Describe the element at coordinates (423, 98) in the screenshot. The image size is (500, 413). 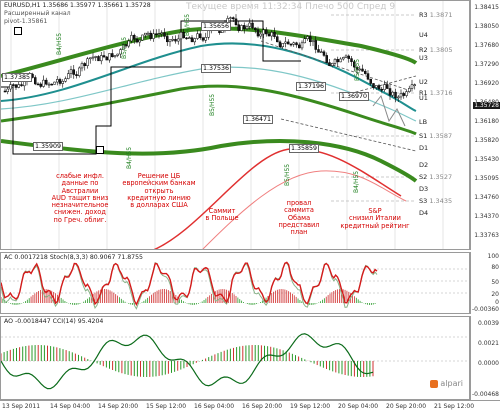
I see `level-u1: U1` at that location.